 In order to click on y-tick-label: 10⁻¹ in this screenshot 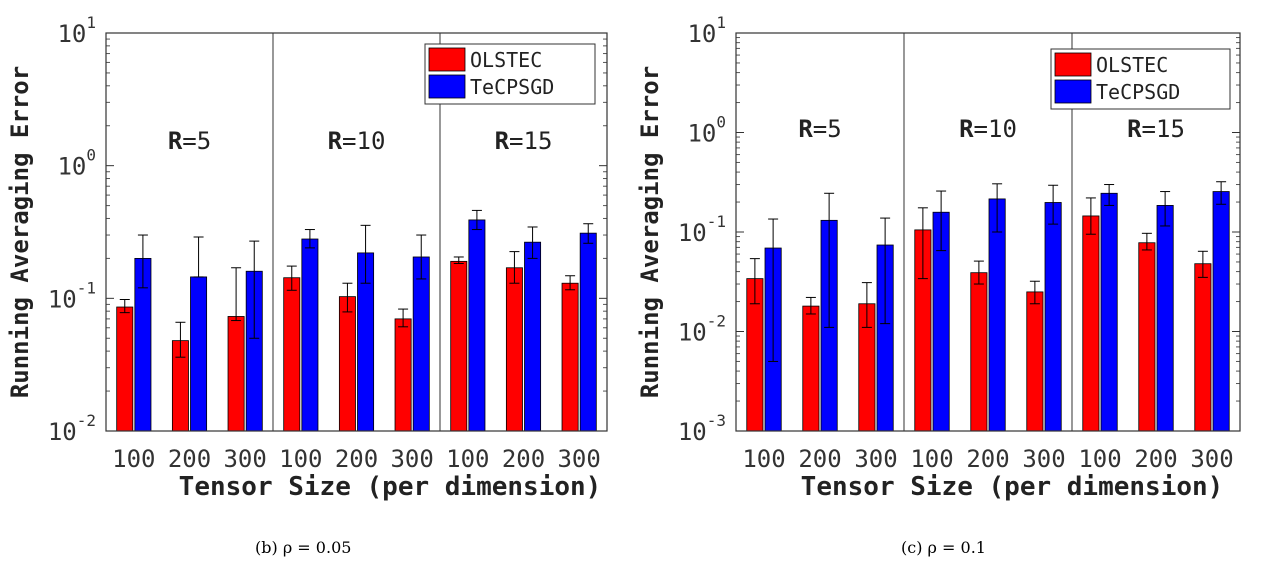, I will do `click(702, 229)`.